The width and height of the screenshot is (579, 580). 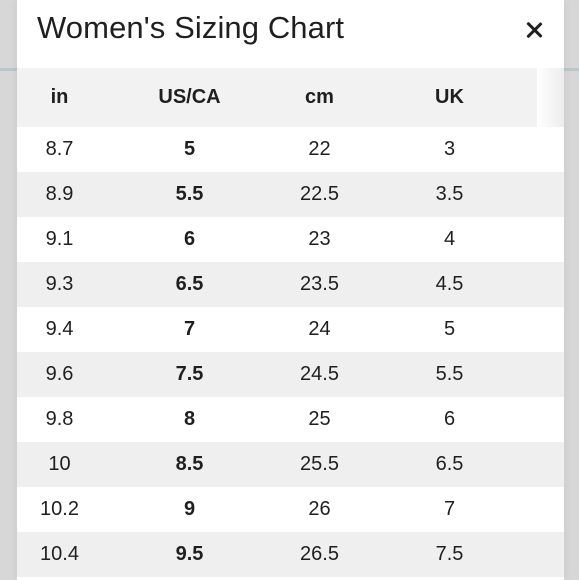 I want to click on table-row: 9.4 7 24 5, so click(x=290, y=329).